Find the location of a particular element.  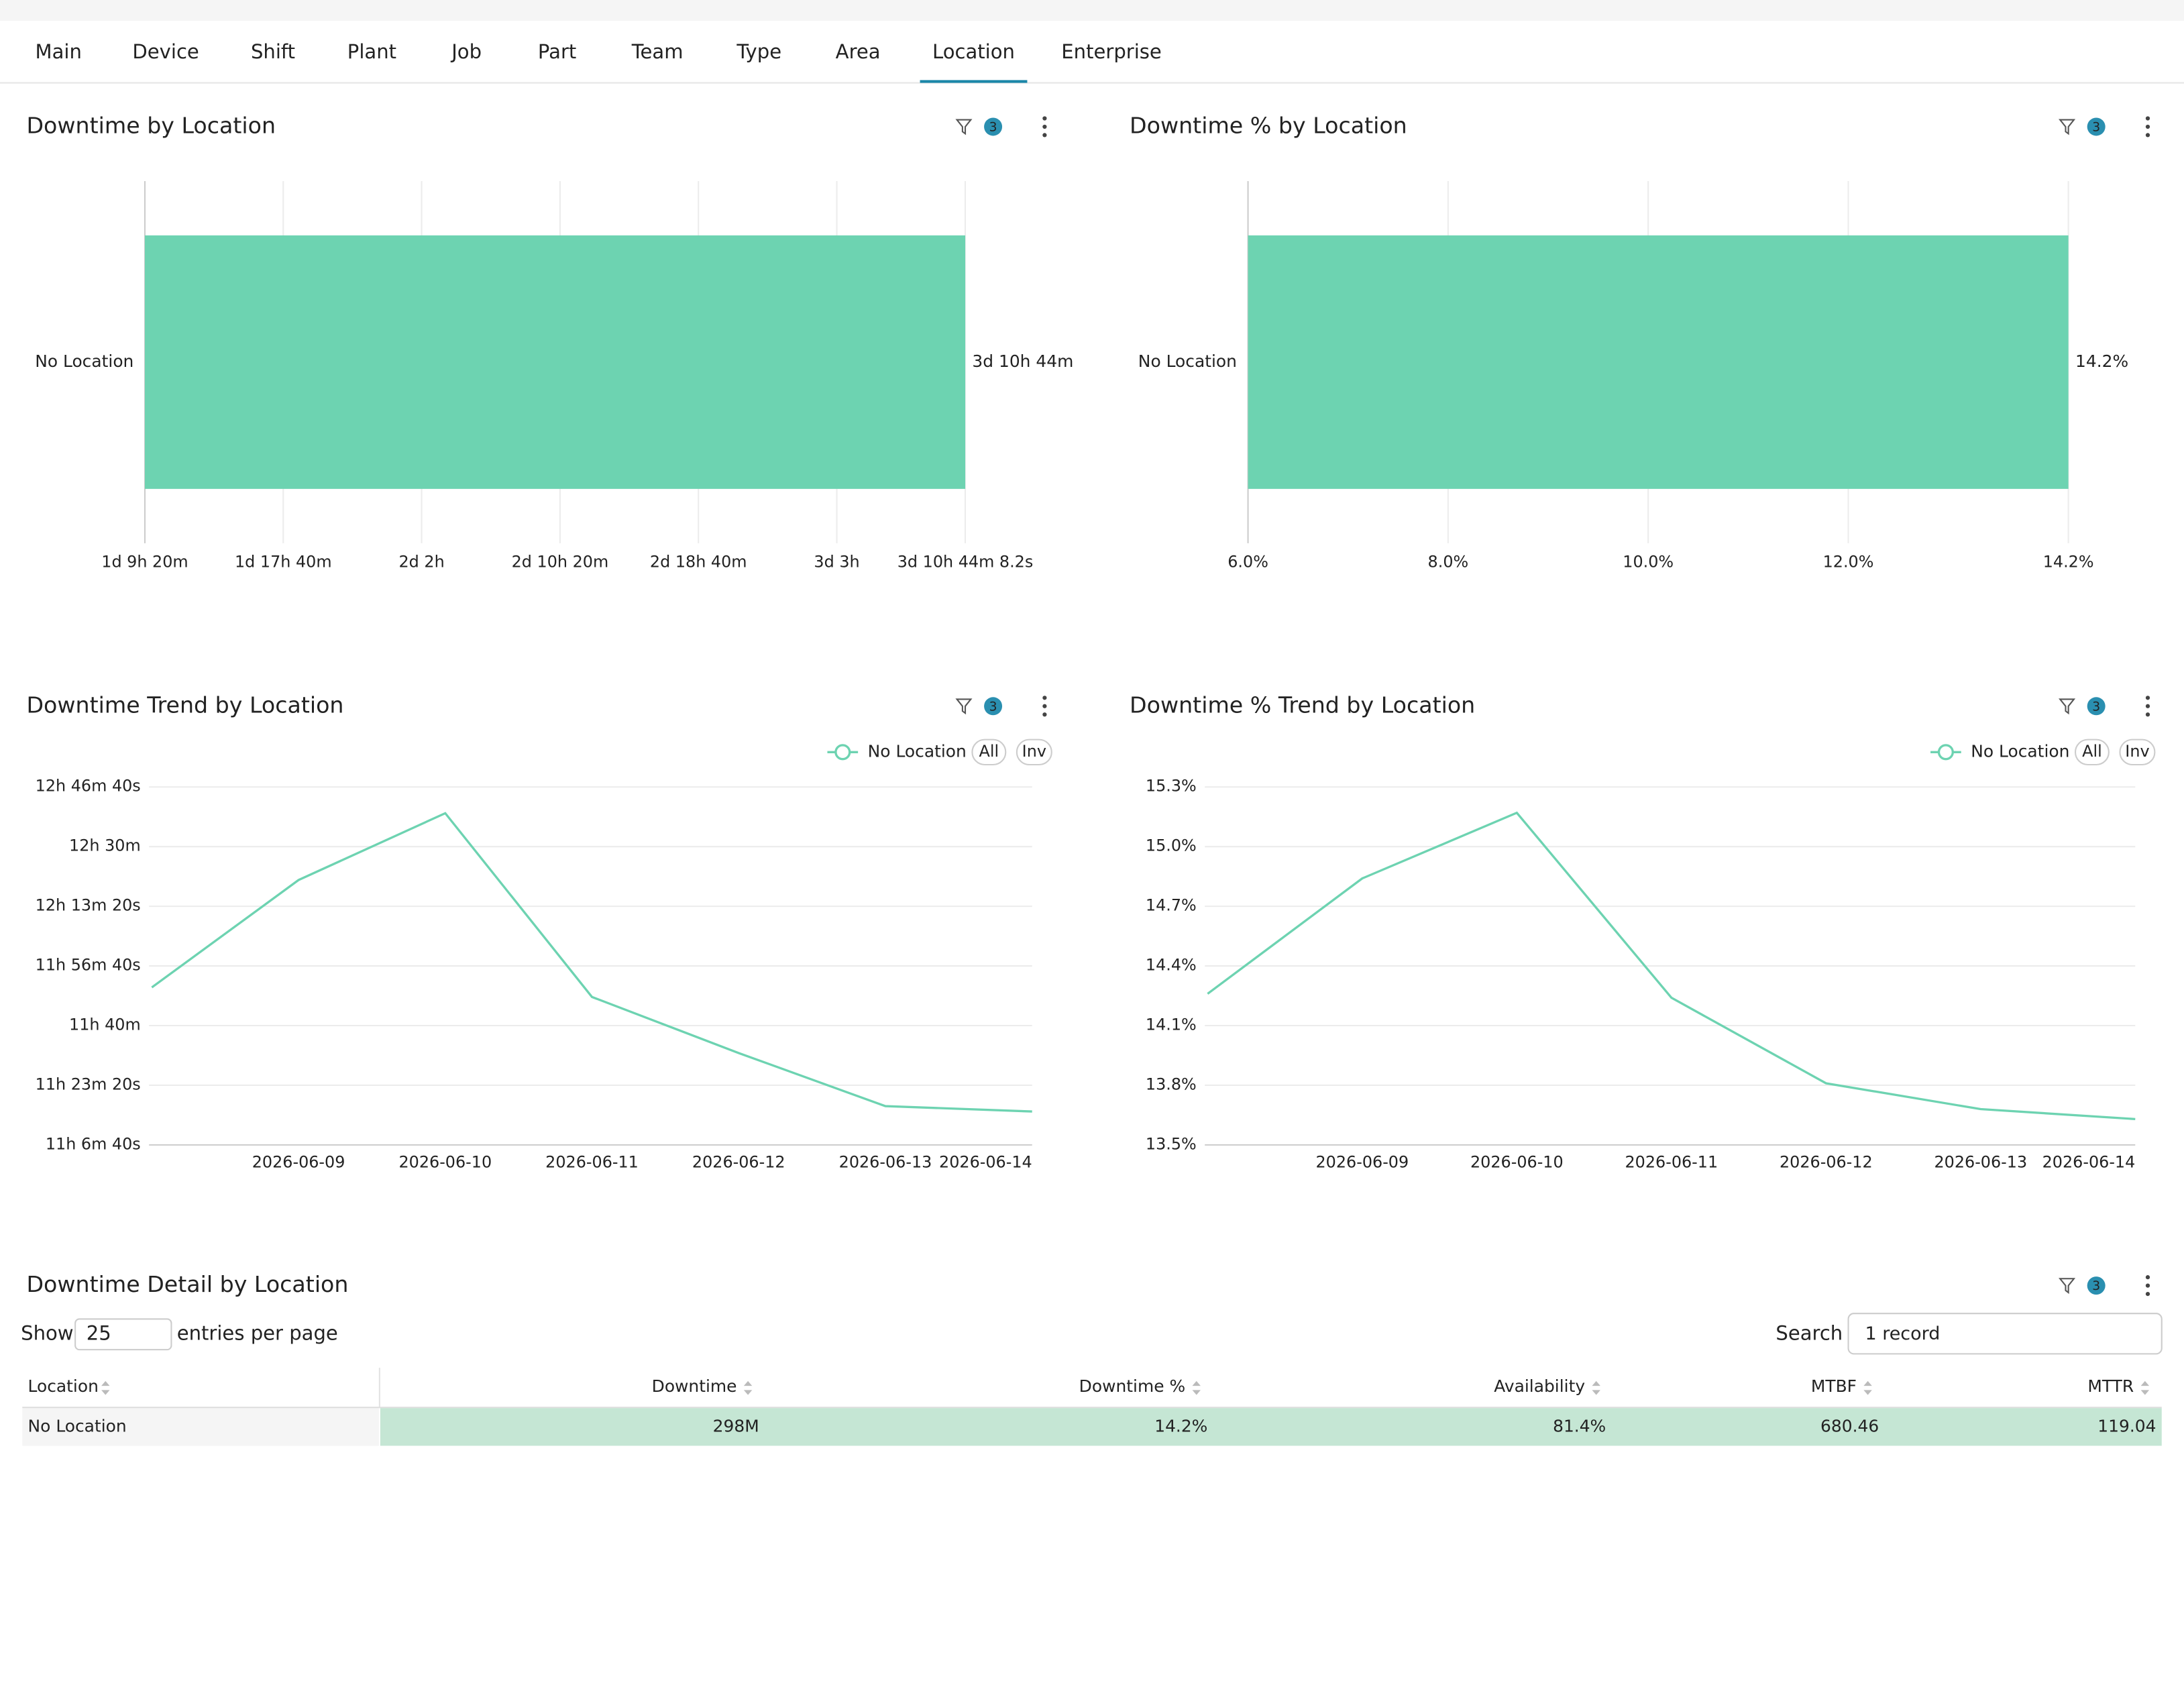

table-cell: 298M is located at coordinates (736, 1425).